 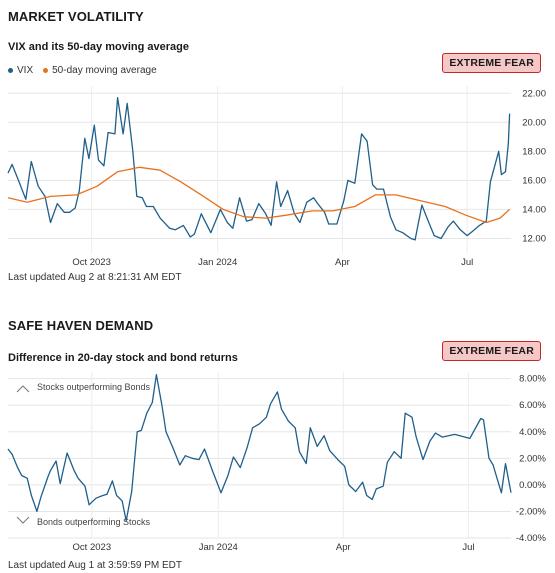 I want to click on safe-haven-last-updated: Last updated Aug 1 at 3:59:59 PM EDT, so click(x=95, y=565).